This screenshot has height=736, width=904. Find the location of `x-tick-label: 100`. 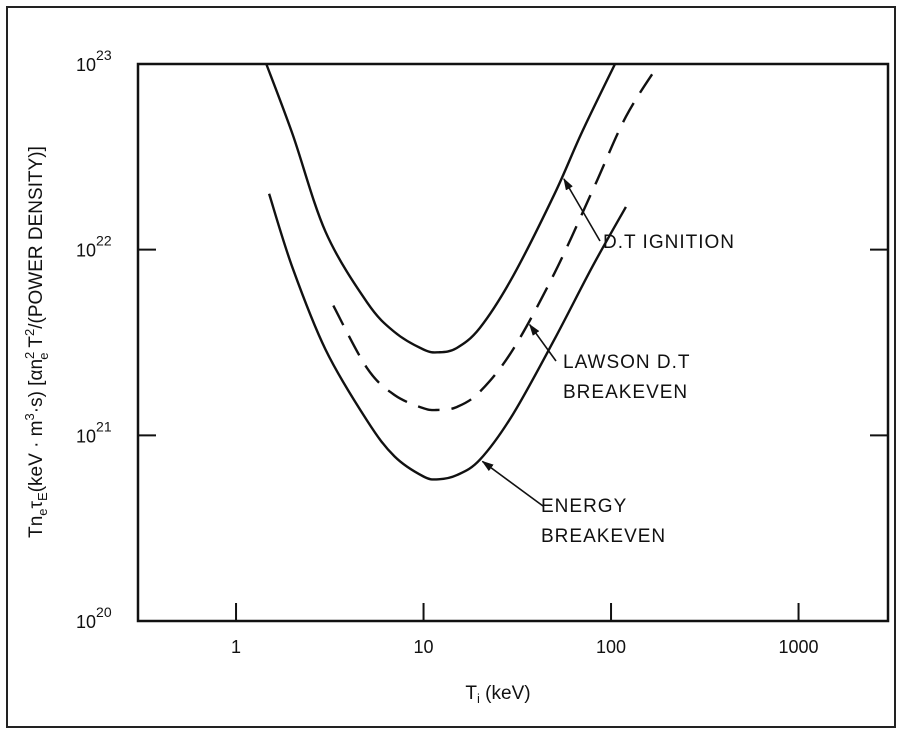

x-tick-label: 100 is located at coordinates (611, 647).